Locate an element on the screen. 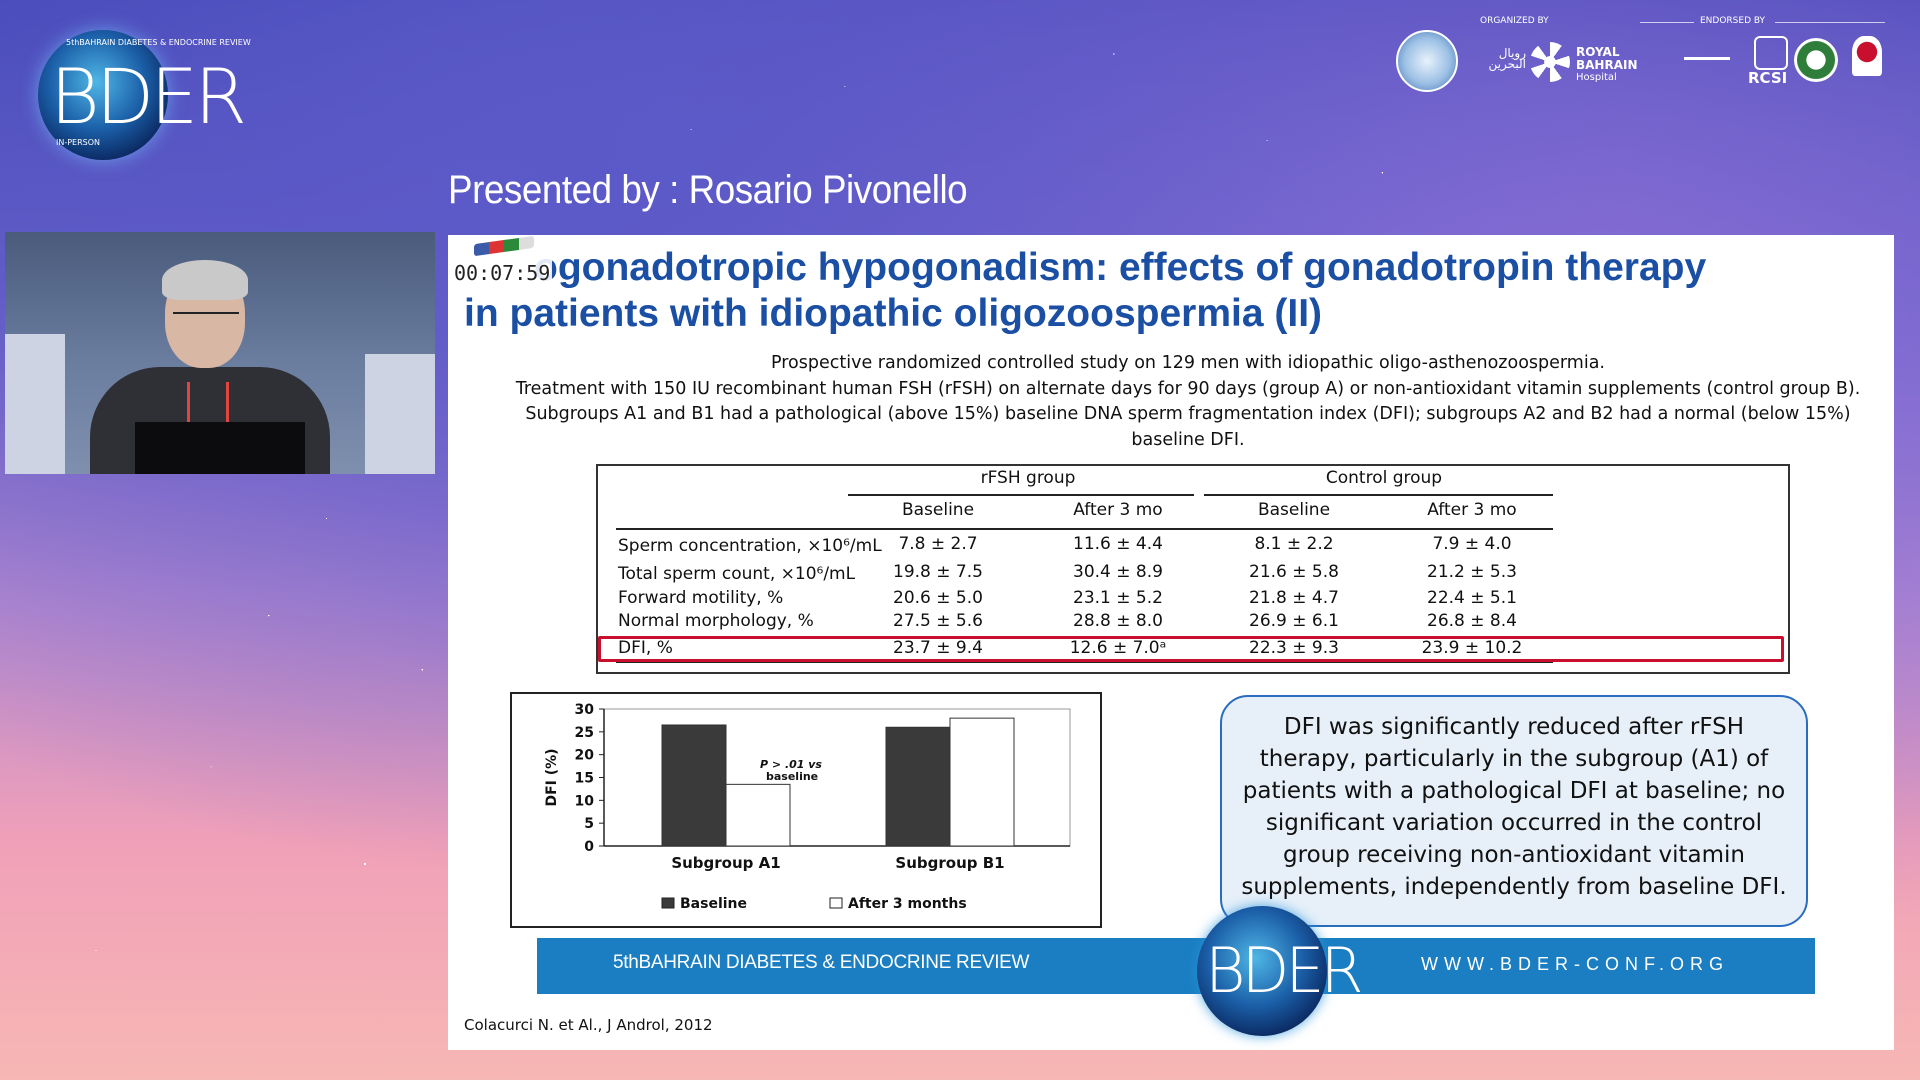  royal-bahrain-line1: ROYAL is located at coordinates (1598, 52).